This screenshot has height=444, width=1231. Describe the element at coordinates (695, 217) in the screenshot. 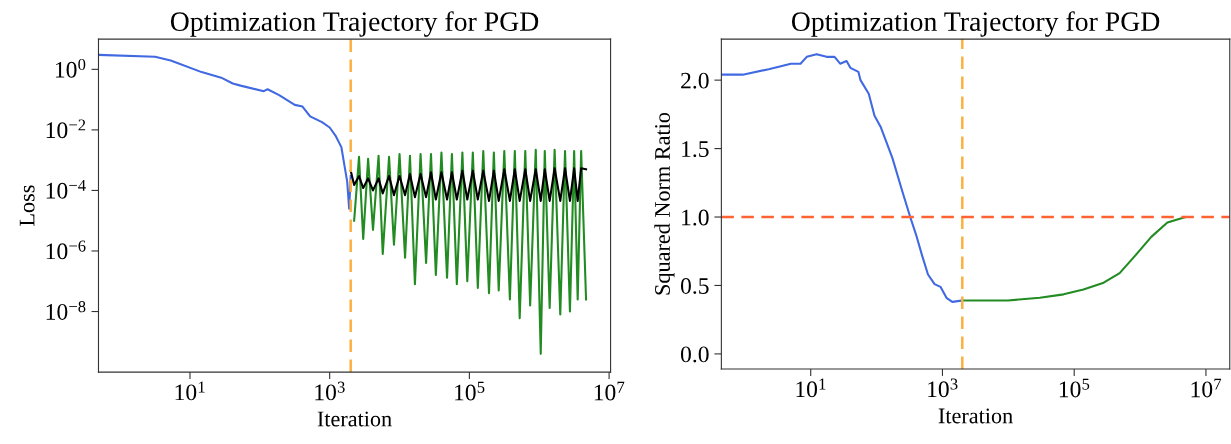

I see `y-tick-label: 1.0` at that location.